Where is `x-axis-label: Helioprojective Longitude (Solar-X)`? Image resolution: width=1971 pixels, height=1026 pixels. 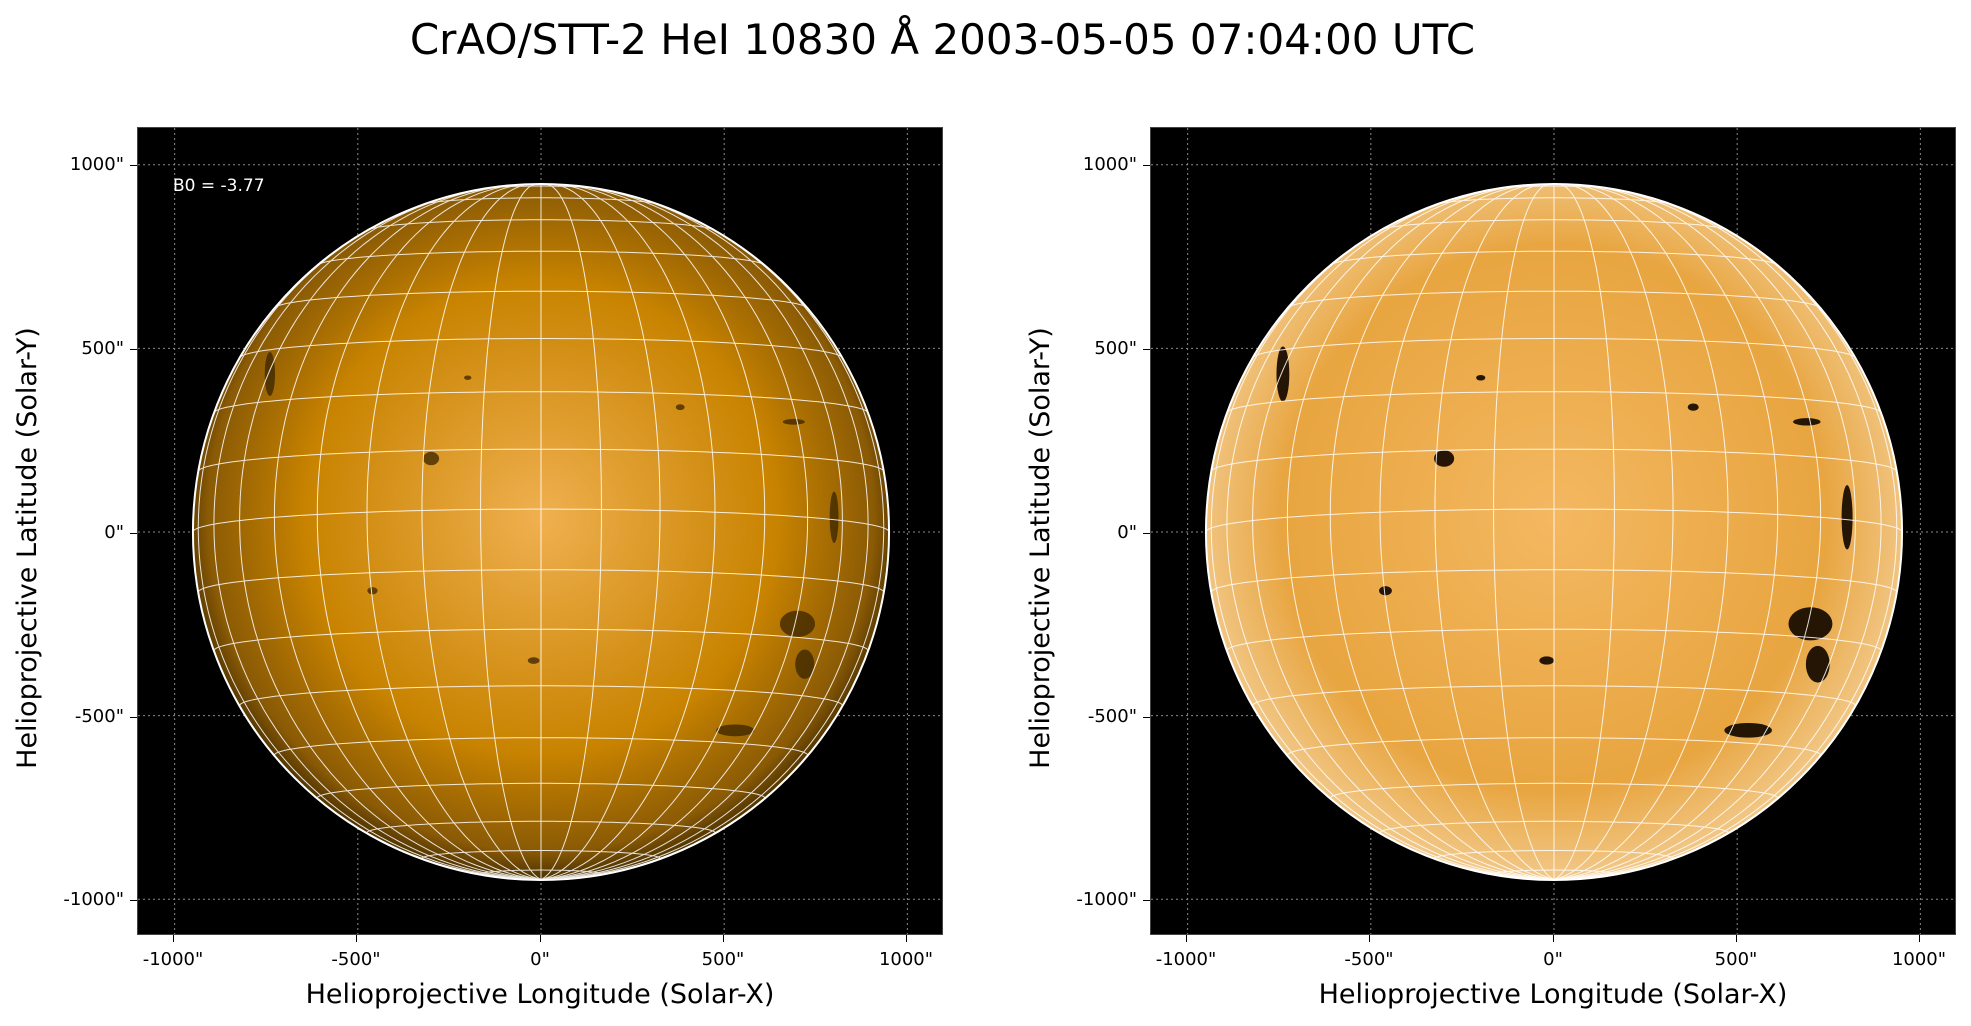 x-axis-label: Helioprojective Longitude (Solar-X) is located at coordinates (540, 994).